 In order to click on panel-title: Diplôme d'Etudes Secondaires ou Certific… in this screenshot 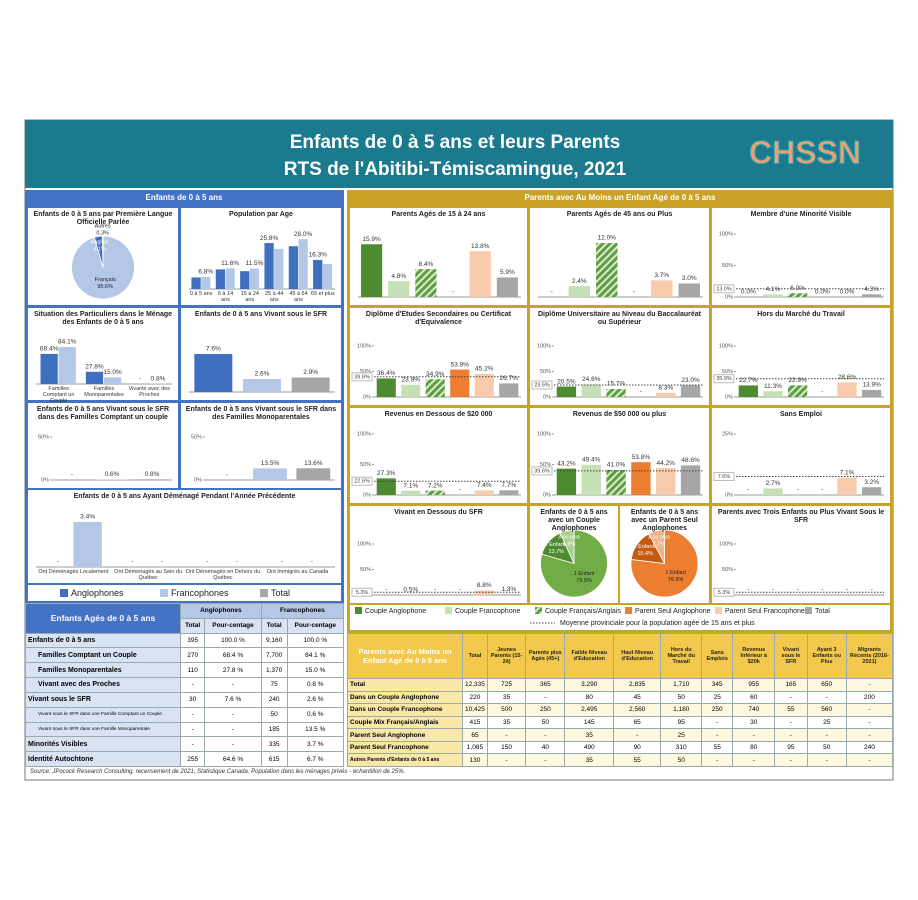, I will do `click(438, 318)`.